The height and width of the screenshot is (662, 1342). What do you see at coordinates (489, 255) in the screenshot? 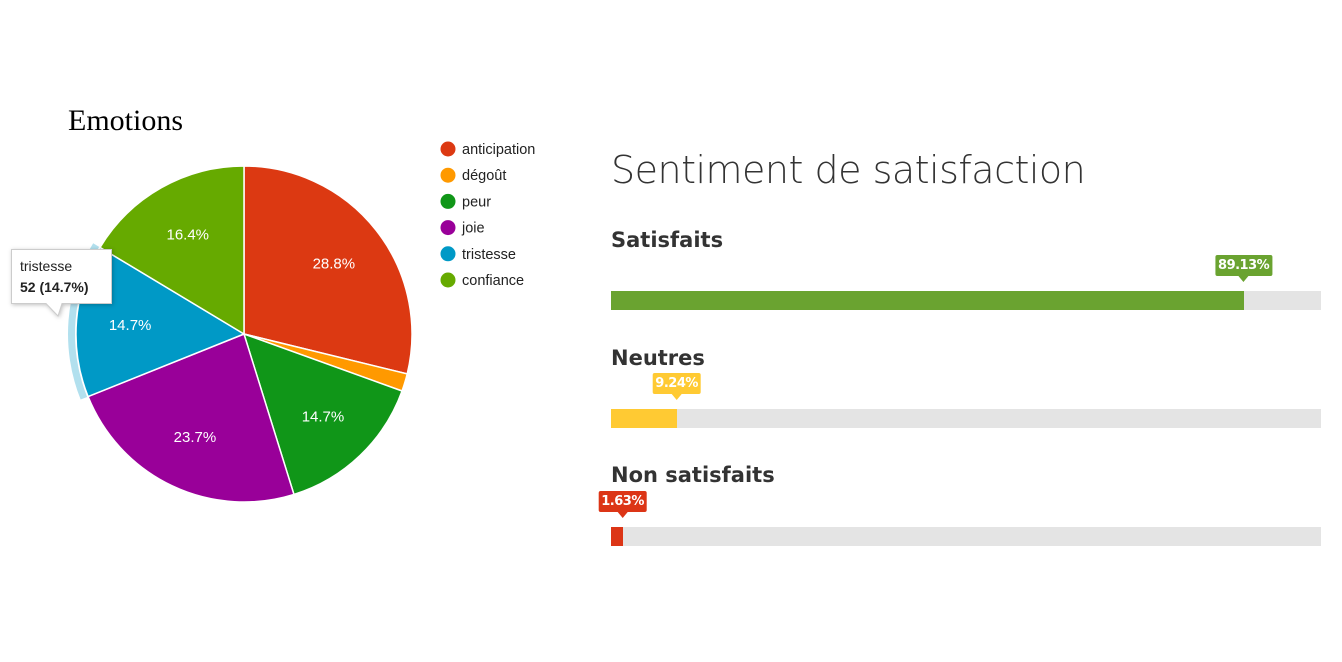
I see `legend-item-tristesse: tristesse` at bounding box center [489, 255].